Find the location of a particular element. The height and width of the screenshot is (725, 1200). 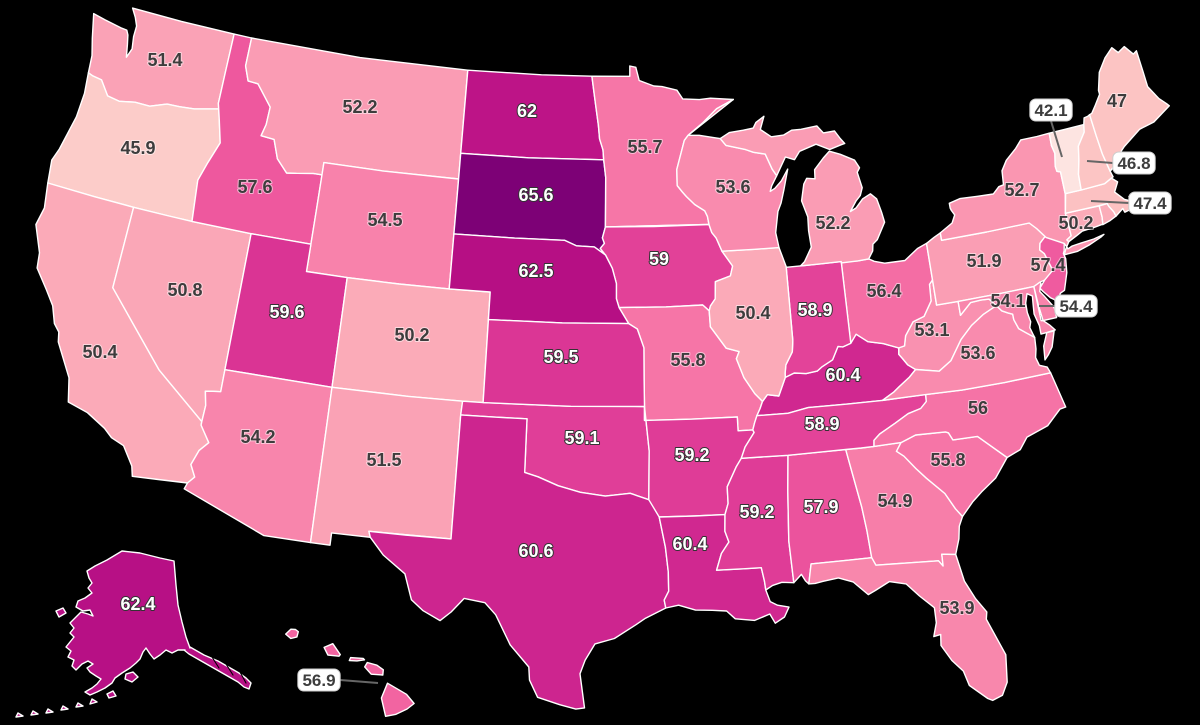

svg-text: 45.9 is located at coordinates (137, 148).